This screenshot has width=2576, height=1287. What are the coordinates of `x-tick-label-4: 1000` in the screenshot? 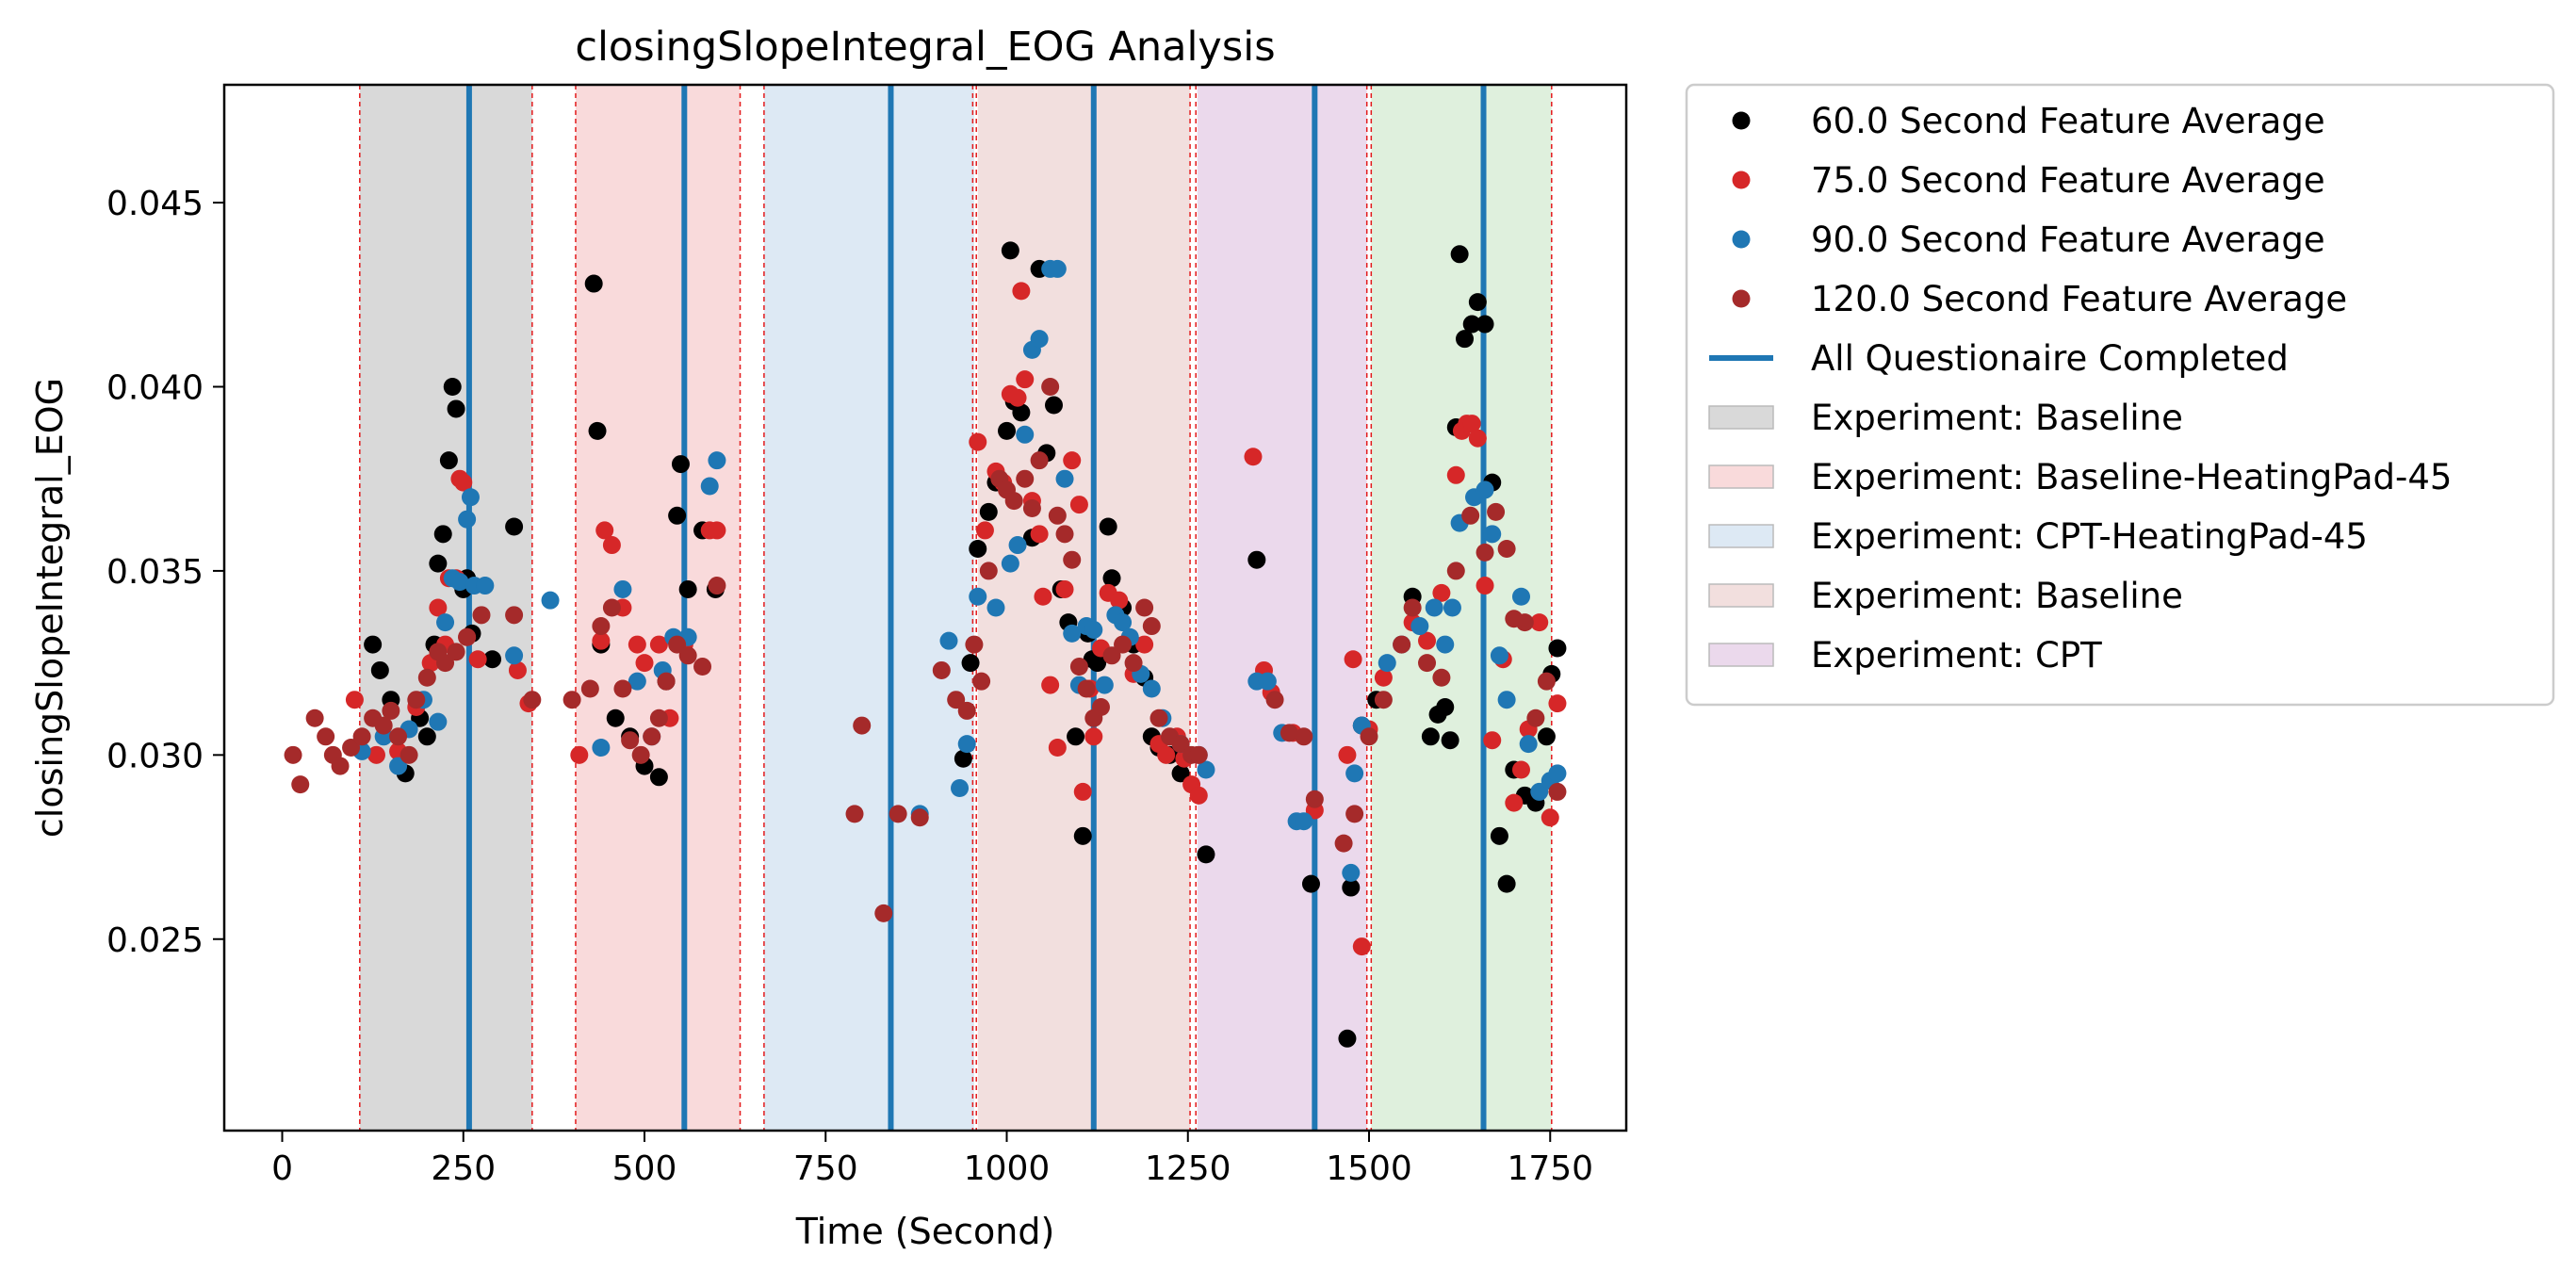 It's located at (1007, 1168).